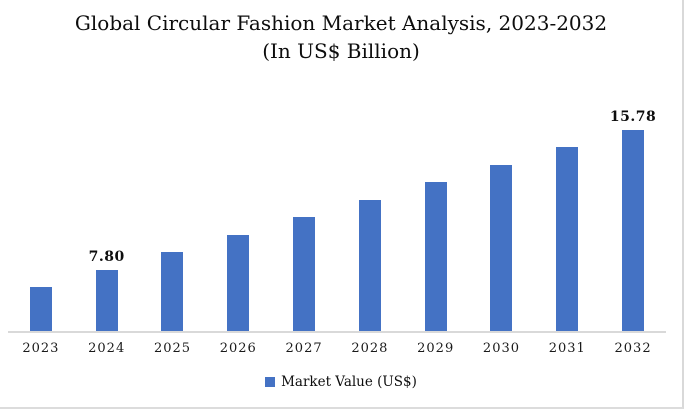 The height and width of the screenshot is (409, 684). What do you see at coordinates (349, 382) in the screenshot?
I see `legend-label: Market Value (US$)` at bounding box center [349, 382].